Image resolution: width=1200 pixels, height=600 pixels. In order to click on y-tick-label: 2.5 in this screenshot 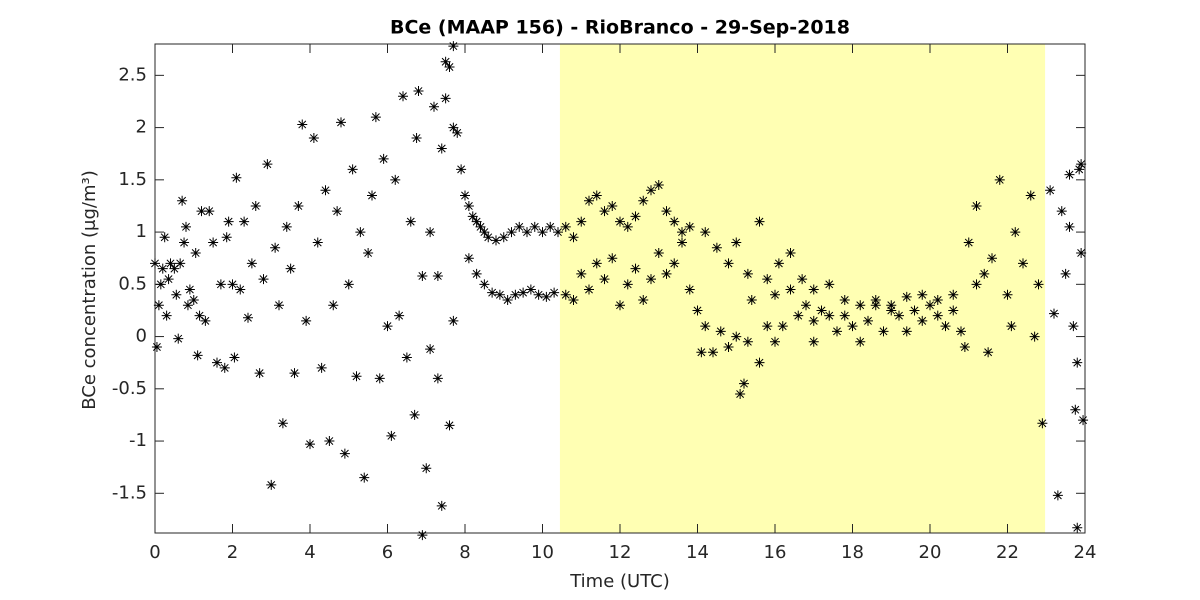, I will do `click(132, 74)`.